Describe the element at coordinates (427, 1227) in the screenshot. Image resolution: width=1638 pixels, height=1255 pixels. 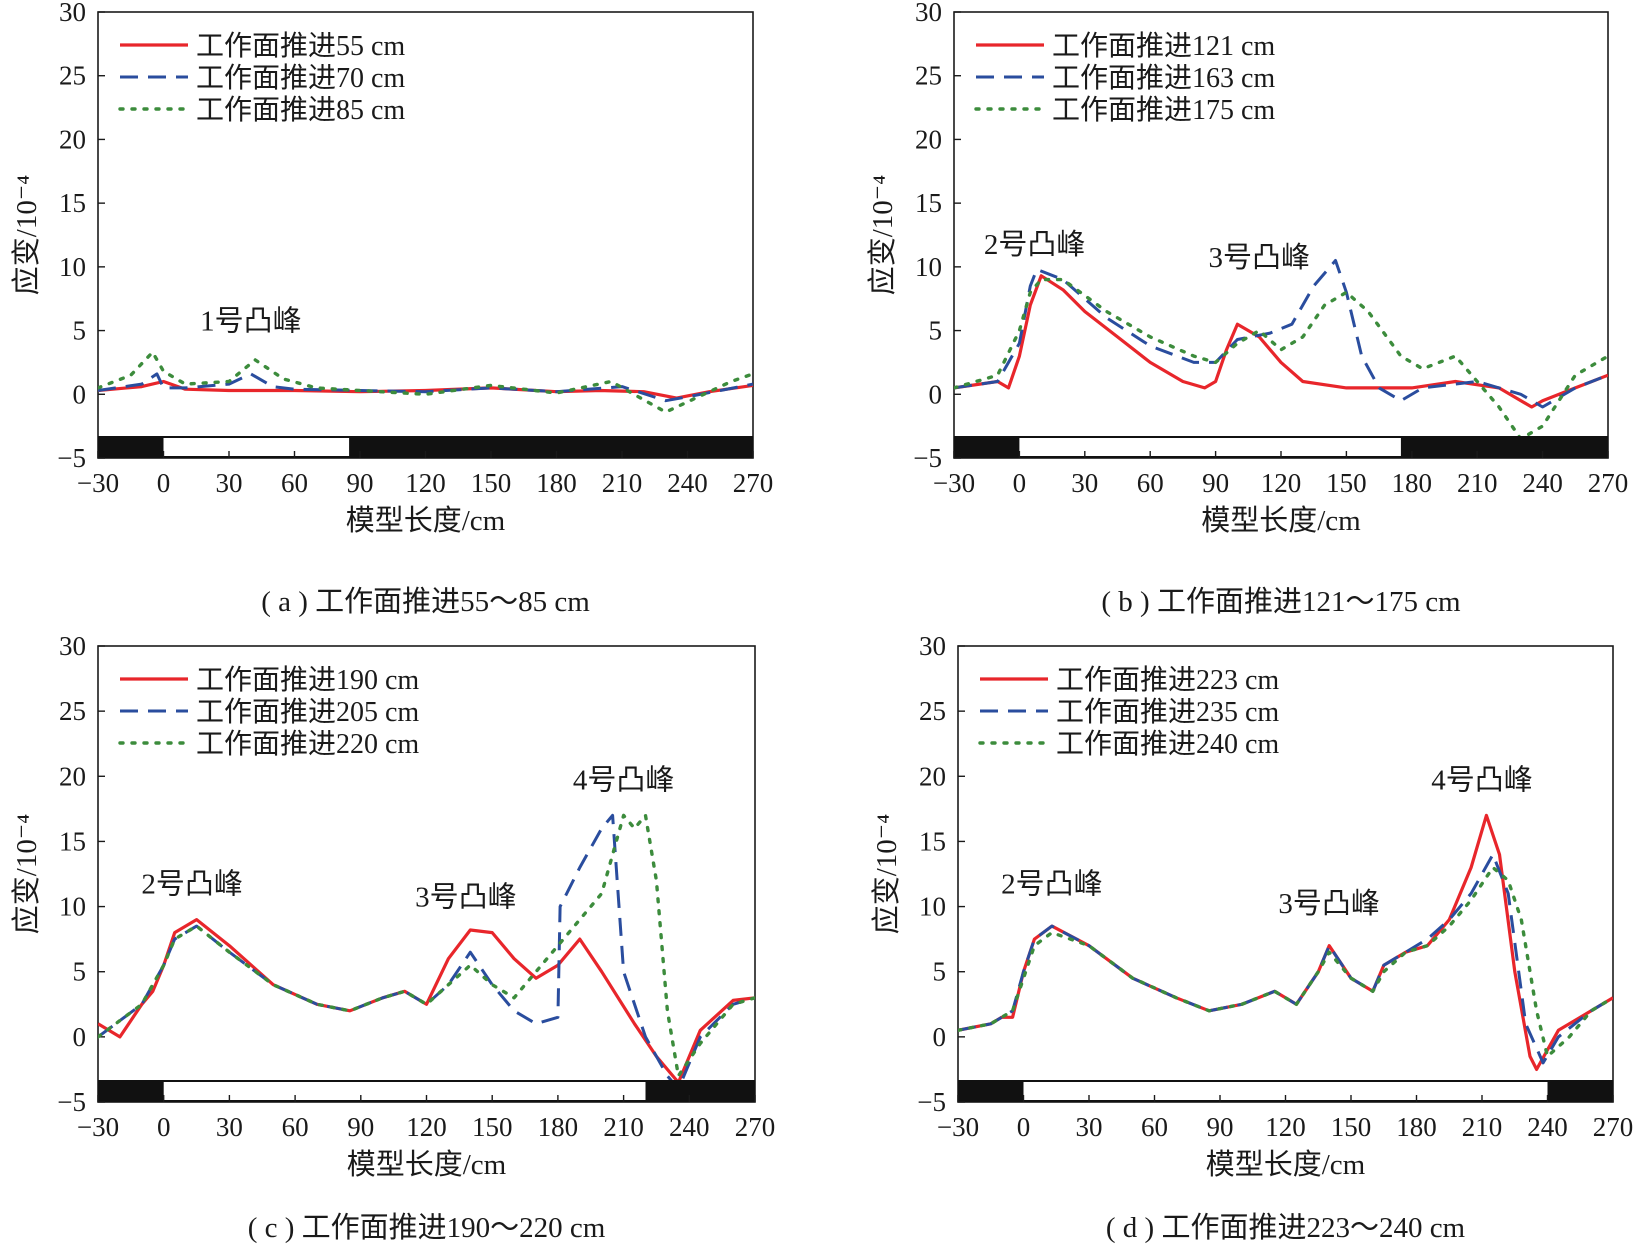
I see `panel-caption: ( c ) 工作面推进190～220 cm` at that location.